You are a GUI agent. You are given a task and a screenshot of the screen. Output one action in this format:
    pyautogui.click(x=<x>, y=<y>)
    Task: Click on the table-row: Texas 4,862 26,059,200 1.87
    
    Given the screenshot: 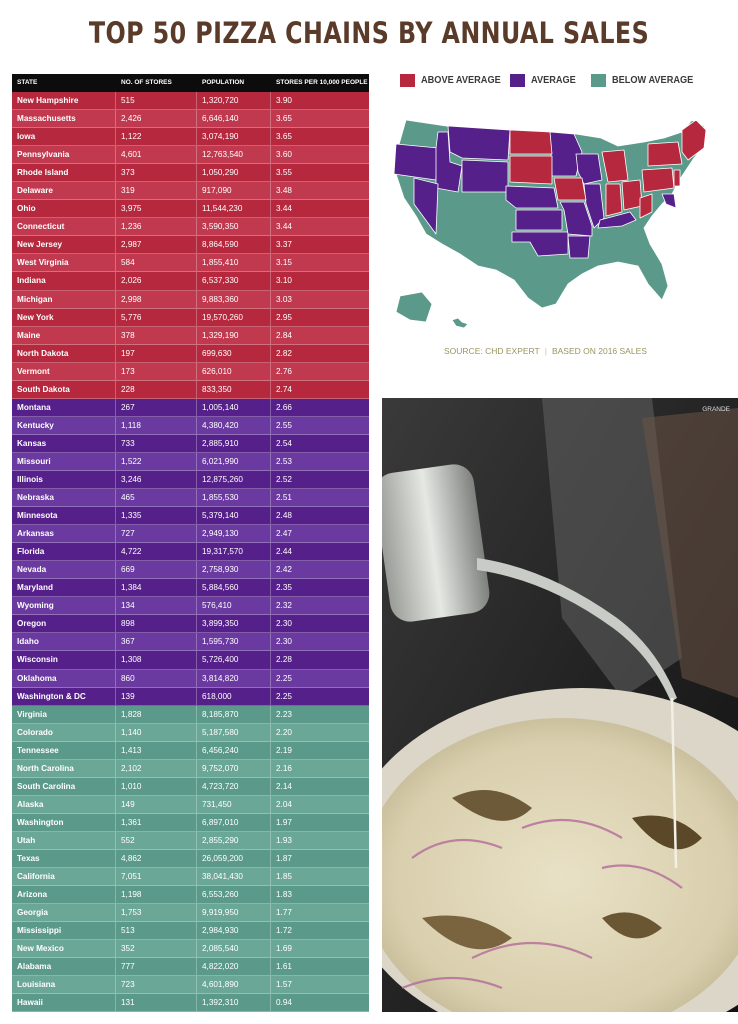 What is the action you would take?
    pyautogui.click(x=190, y=859)
    